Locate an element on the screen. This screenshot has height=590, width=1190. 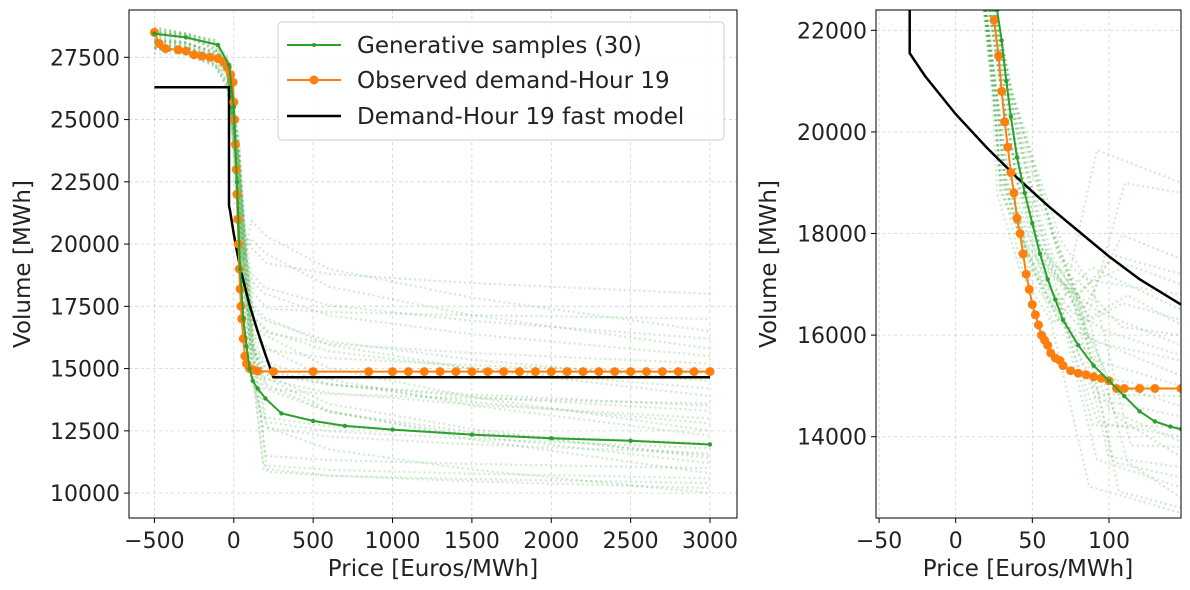
main-y-tick-label: 15000 is located at coordinates (85, 370).